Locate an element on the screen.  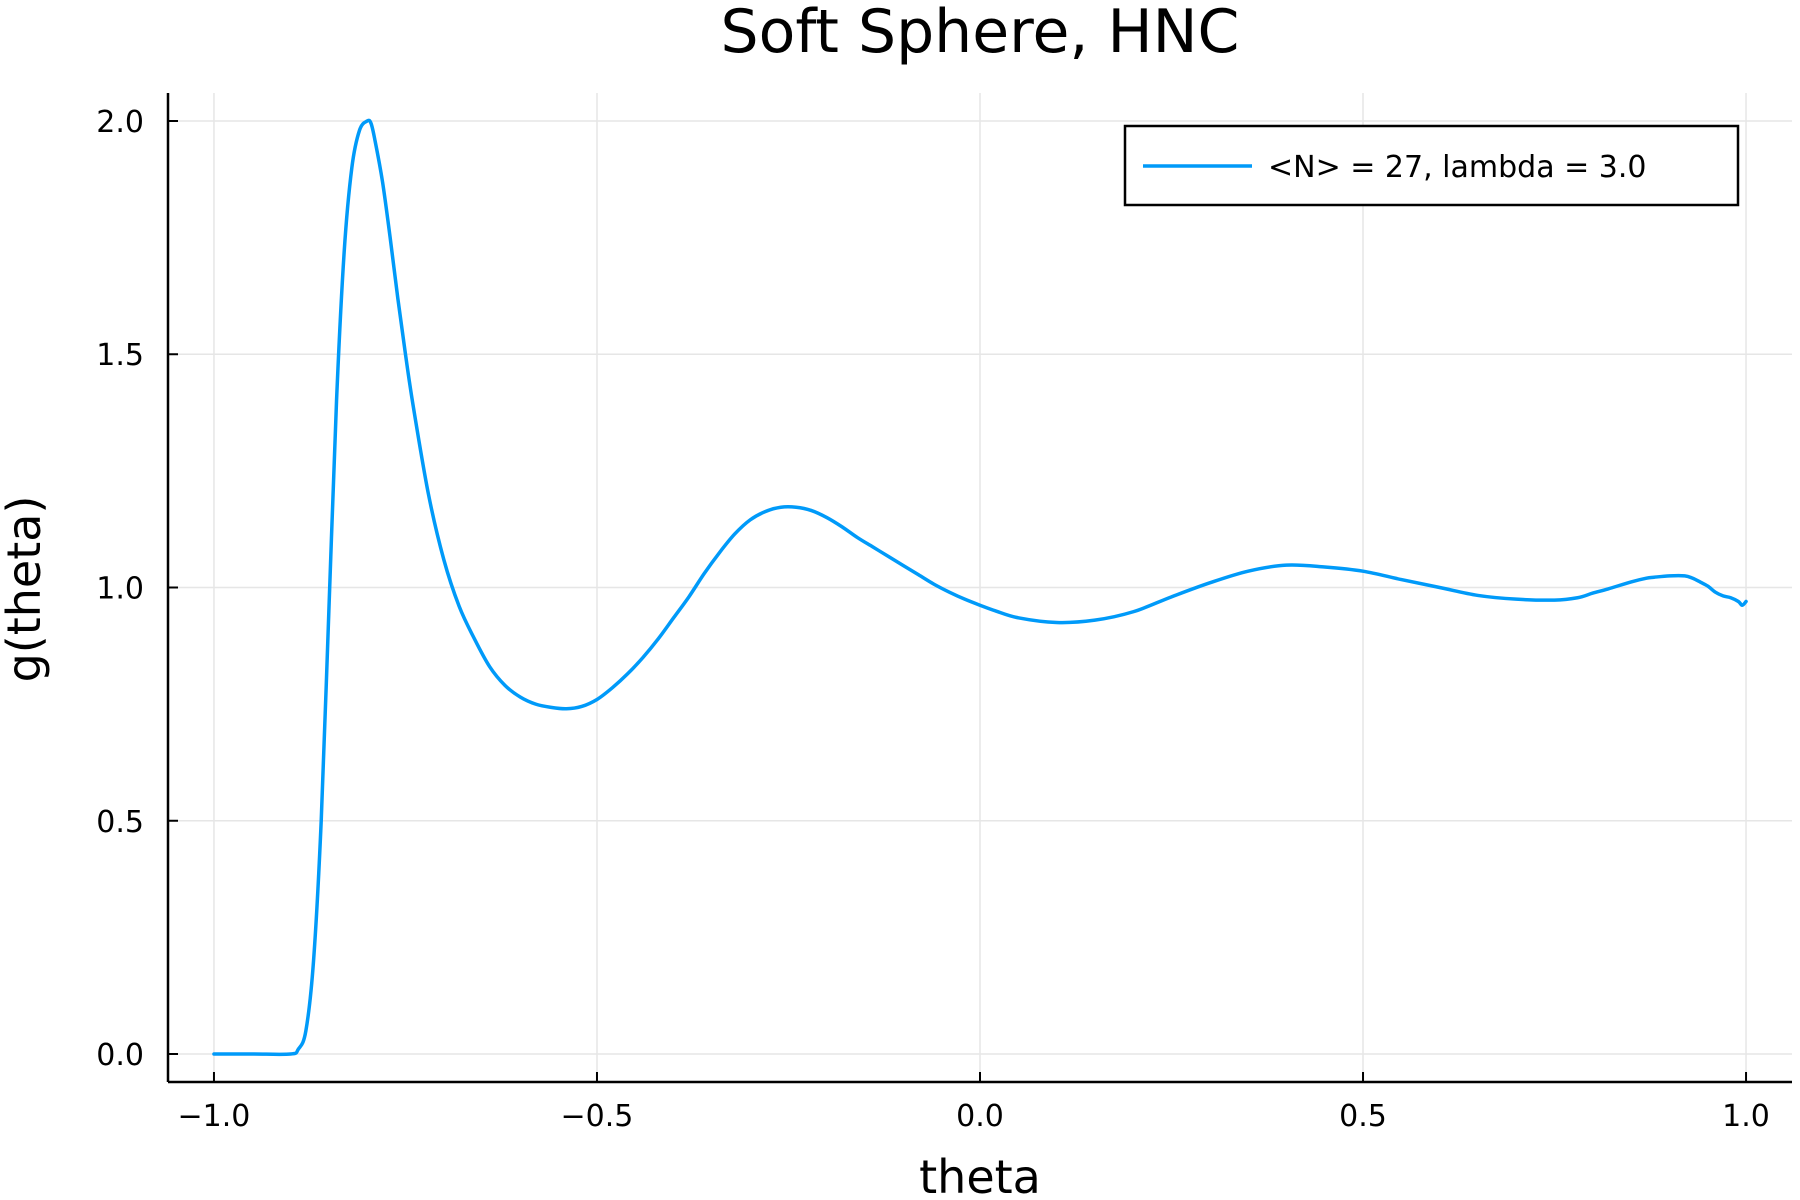
legend: <N> = 27, lambda = 3.0 is located at coordinates (1431, 165).